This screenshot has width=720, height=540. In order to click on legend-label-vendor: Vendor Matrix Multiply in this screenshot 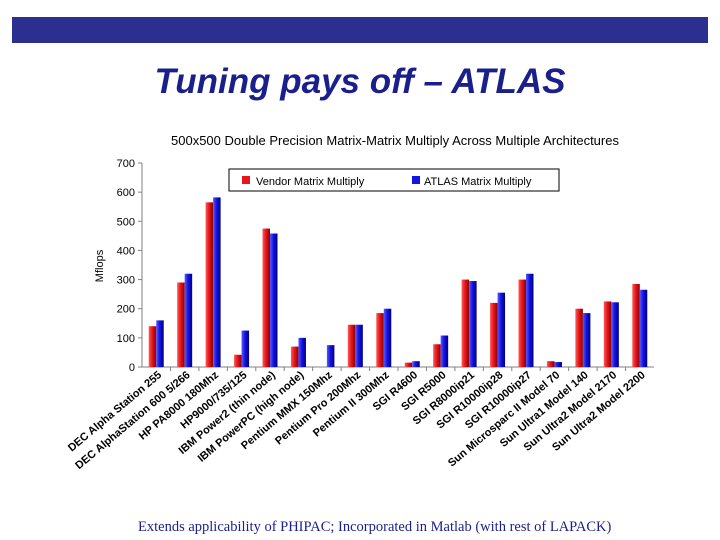, I will do `click(310, 182)`.